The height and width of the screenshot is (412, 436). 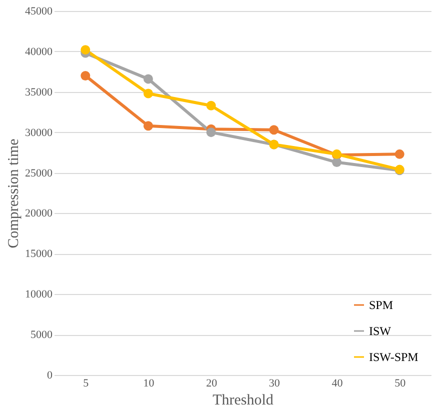 What do you see at coordinates (400, 384) in the screenshot?
I see `x-tick-label: 50` at bounding box center [400, 384].